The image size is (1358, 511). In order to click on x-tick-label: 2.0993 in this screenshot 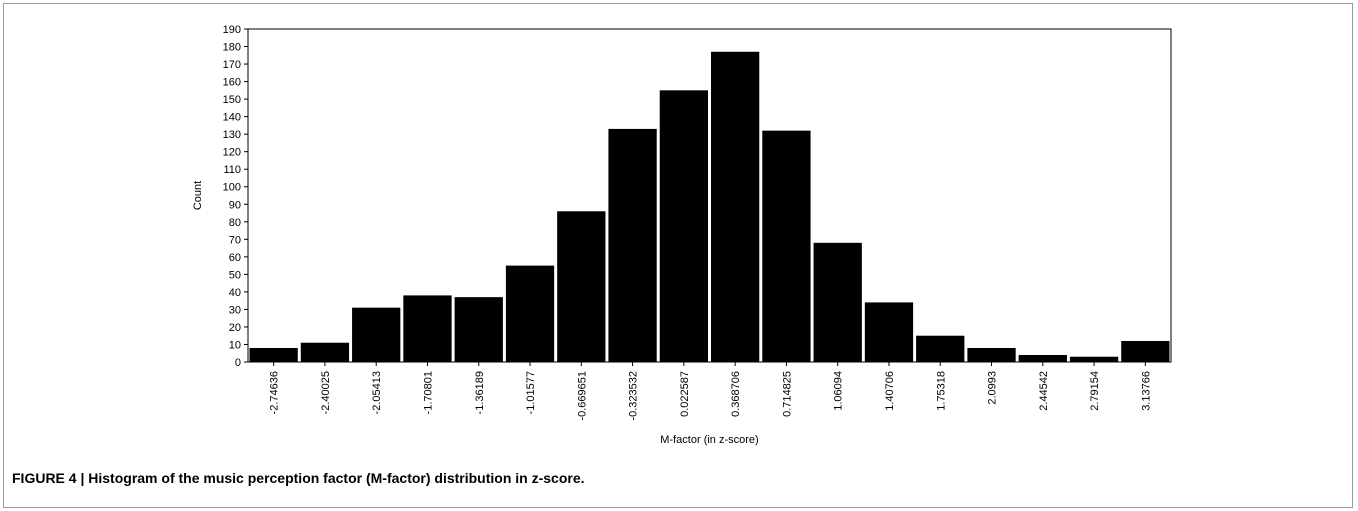, I will do `click(993, 388)`.